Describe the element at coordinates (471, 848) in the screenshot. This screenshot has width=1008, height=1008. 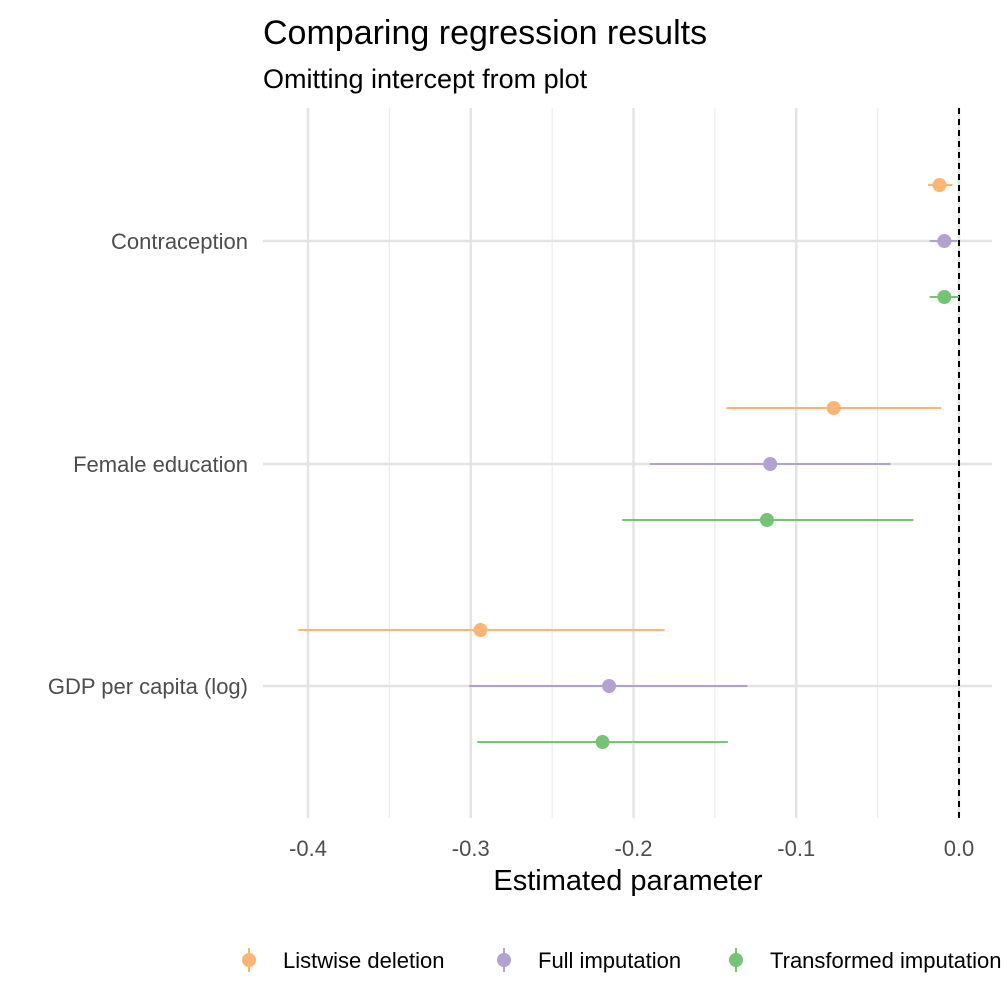
I see `x-tick-label: -0.3` at that location.